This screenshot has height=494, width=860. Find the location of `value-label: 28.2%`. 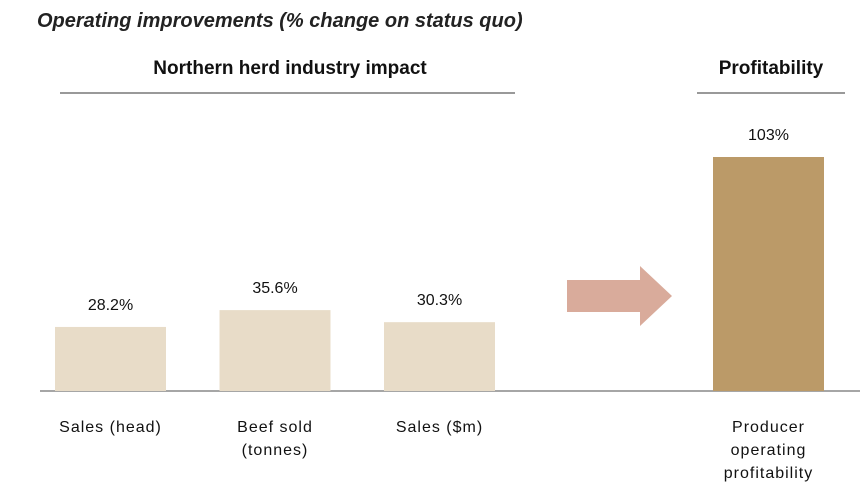

value-label: 28.2% is located at coordinates (110, 305).